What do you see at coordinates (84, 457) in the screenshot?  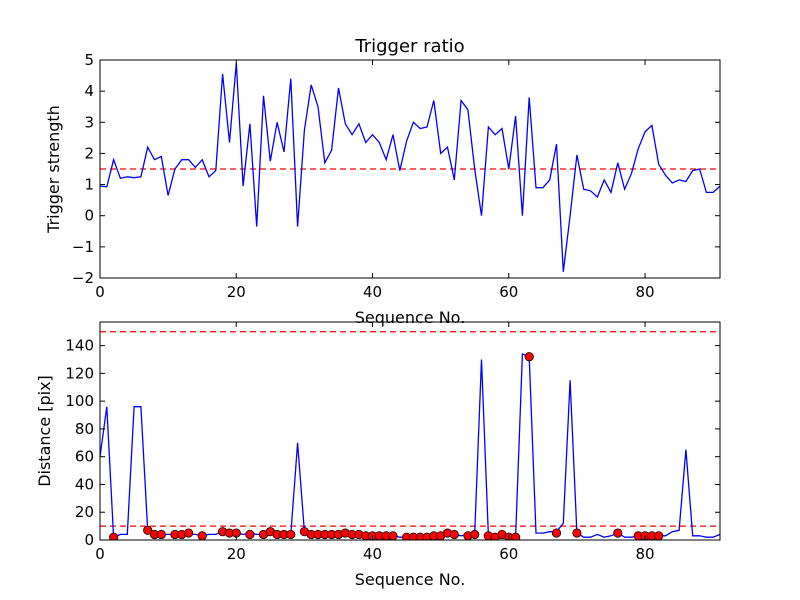 I see `y-tick-label: 60` at bounding box center [84, 457].